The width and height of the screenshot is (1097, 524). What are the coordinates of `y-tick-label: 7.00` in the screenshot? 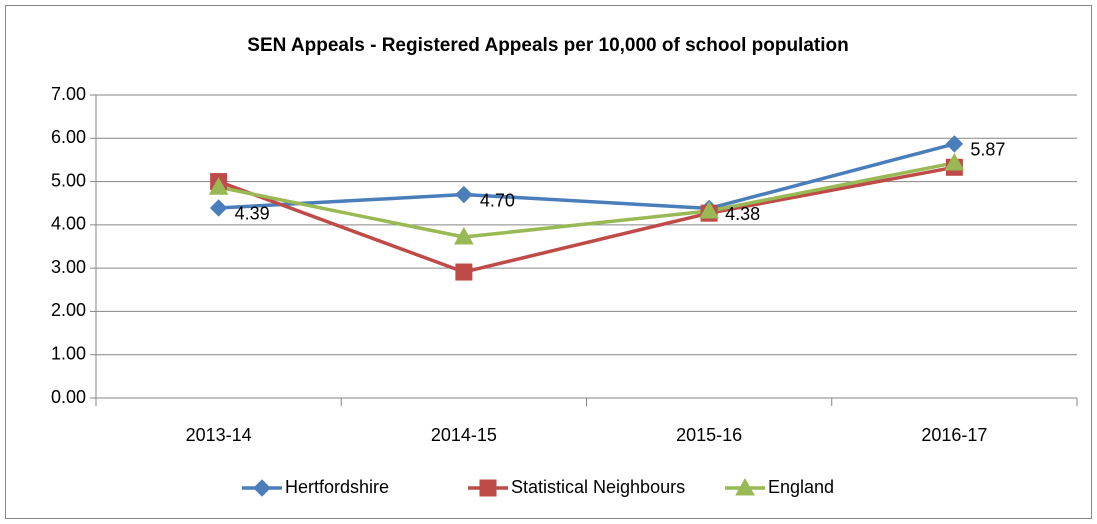 It's located at (68, 94).